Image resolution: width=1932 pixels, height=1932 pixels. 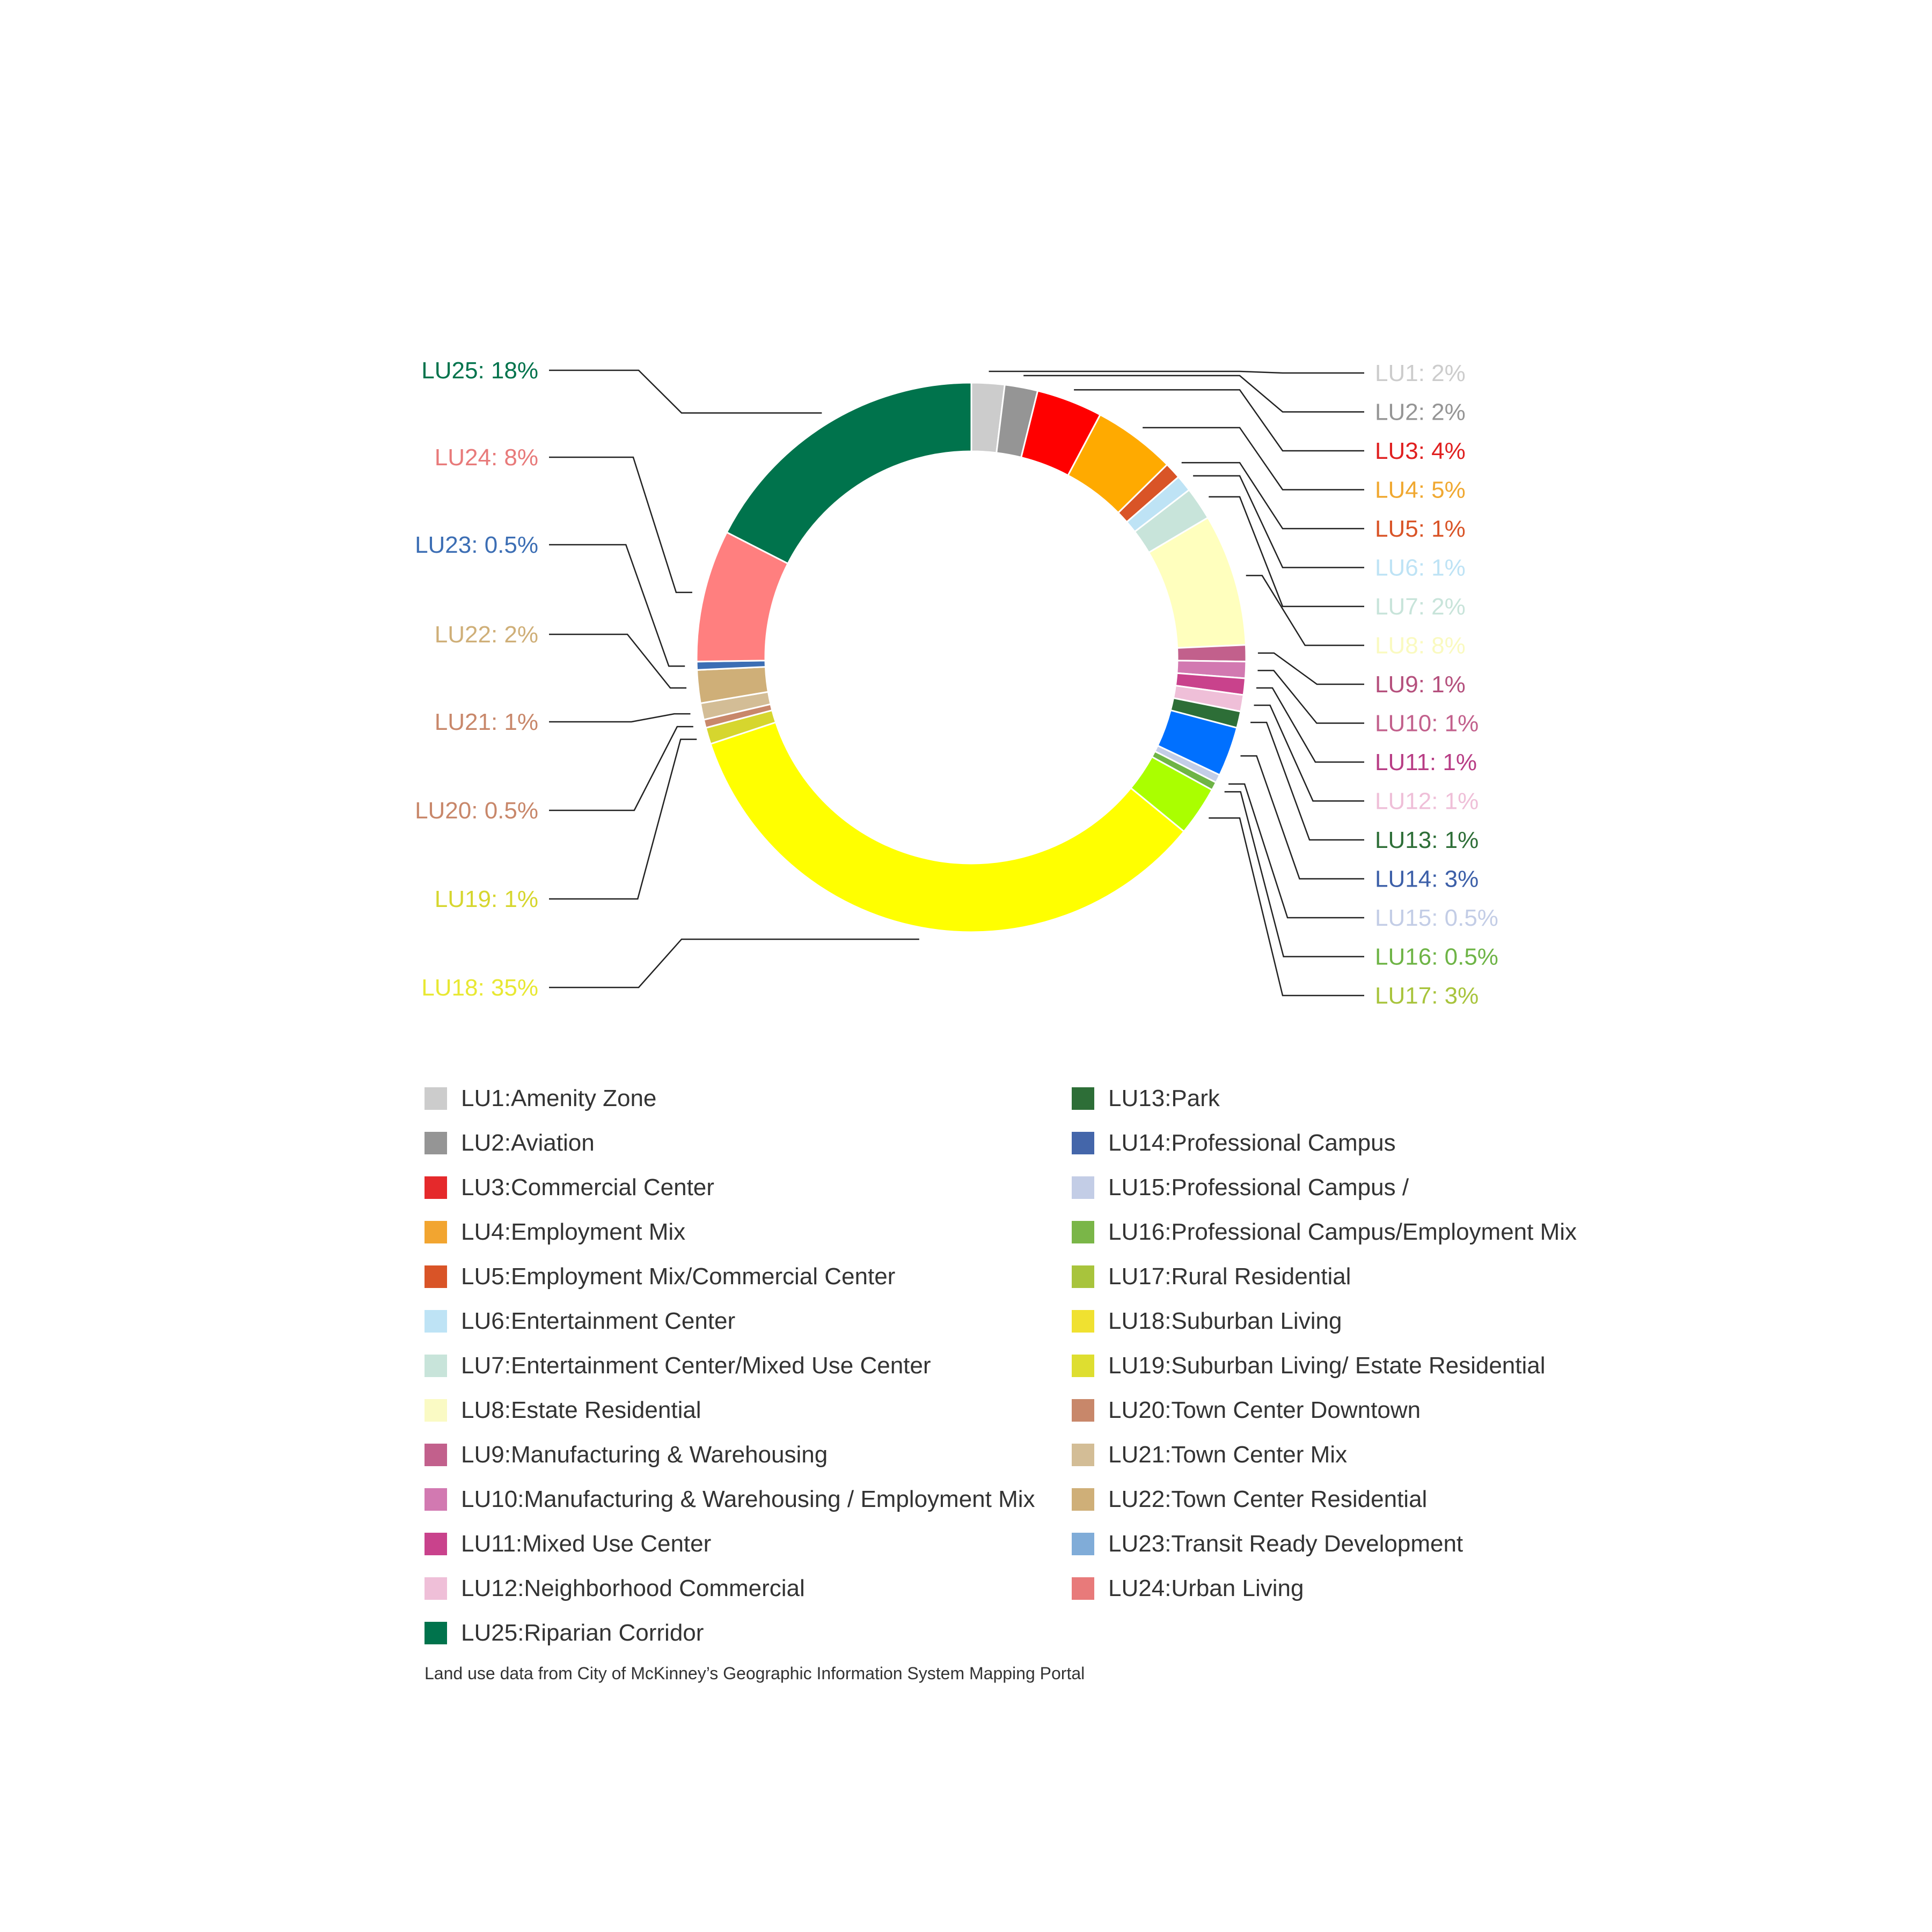 What do you see at coordinates (1426, 762) in the screenshot?
I see `callout-label-lu11: LU11: 1%` at bounding box center [1426, 762].